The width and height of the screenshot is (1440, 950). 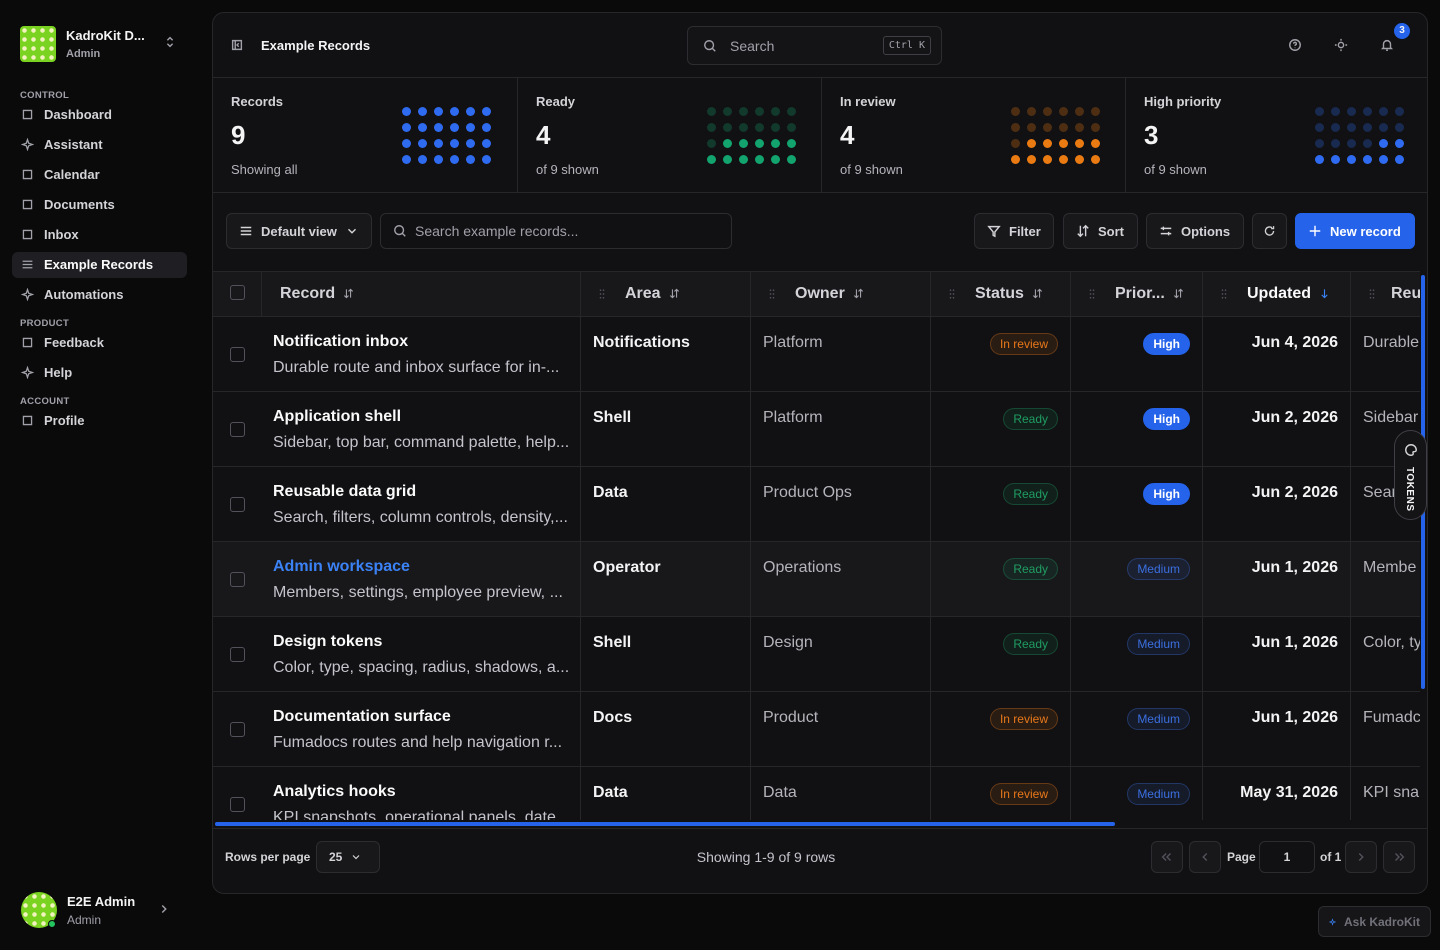 I want to click on tokens-tab: TOKENS, so click(x=1410, y=475).